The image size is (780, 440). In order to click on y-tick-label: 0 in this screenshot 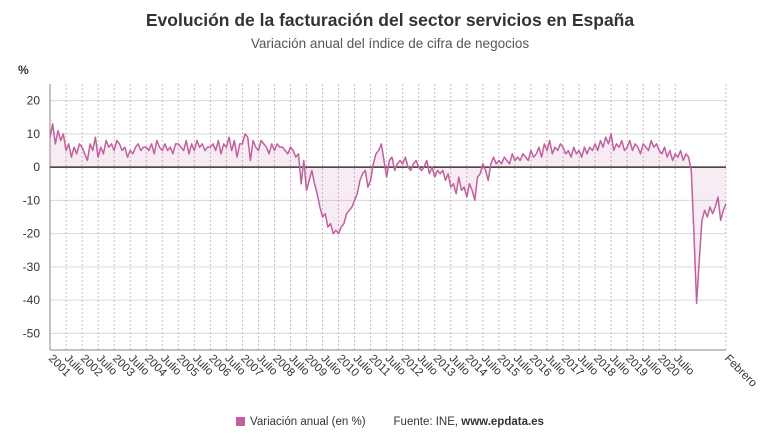, I will do `click(36, 167)`.